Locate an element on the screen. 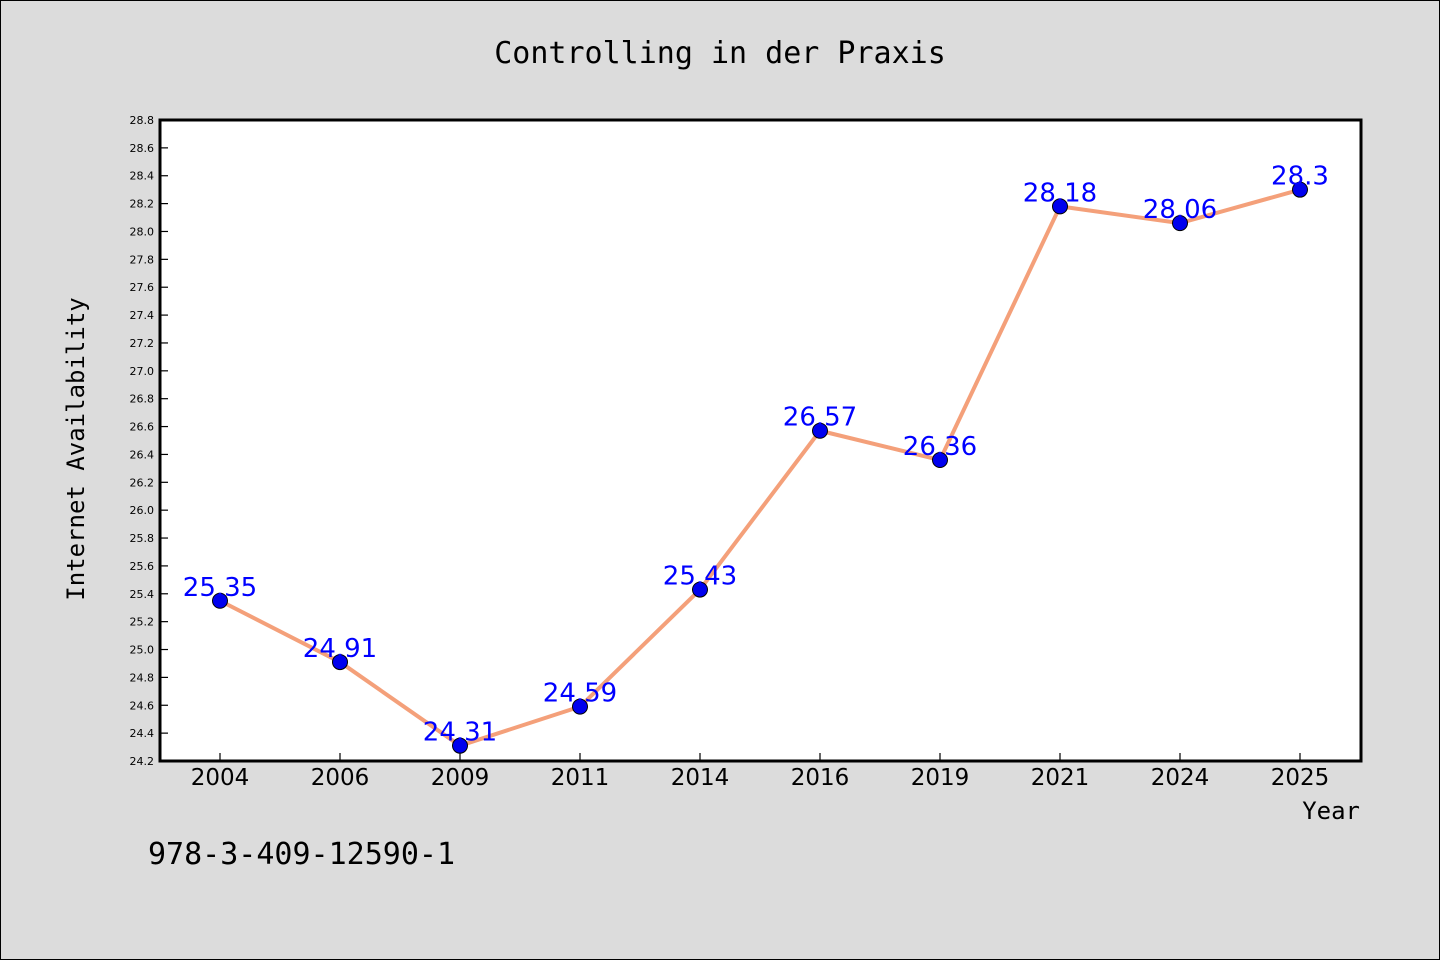 This screenshot has height=960, width=1440. isbn-text: 978-3-409-12590-1 is located at coordinates (301, 854).